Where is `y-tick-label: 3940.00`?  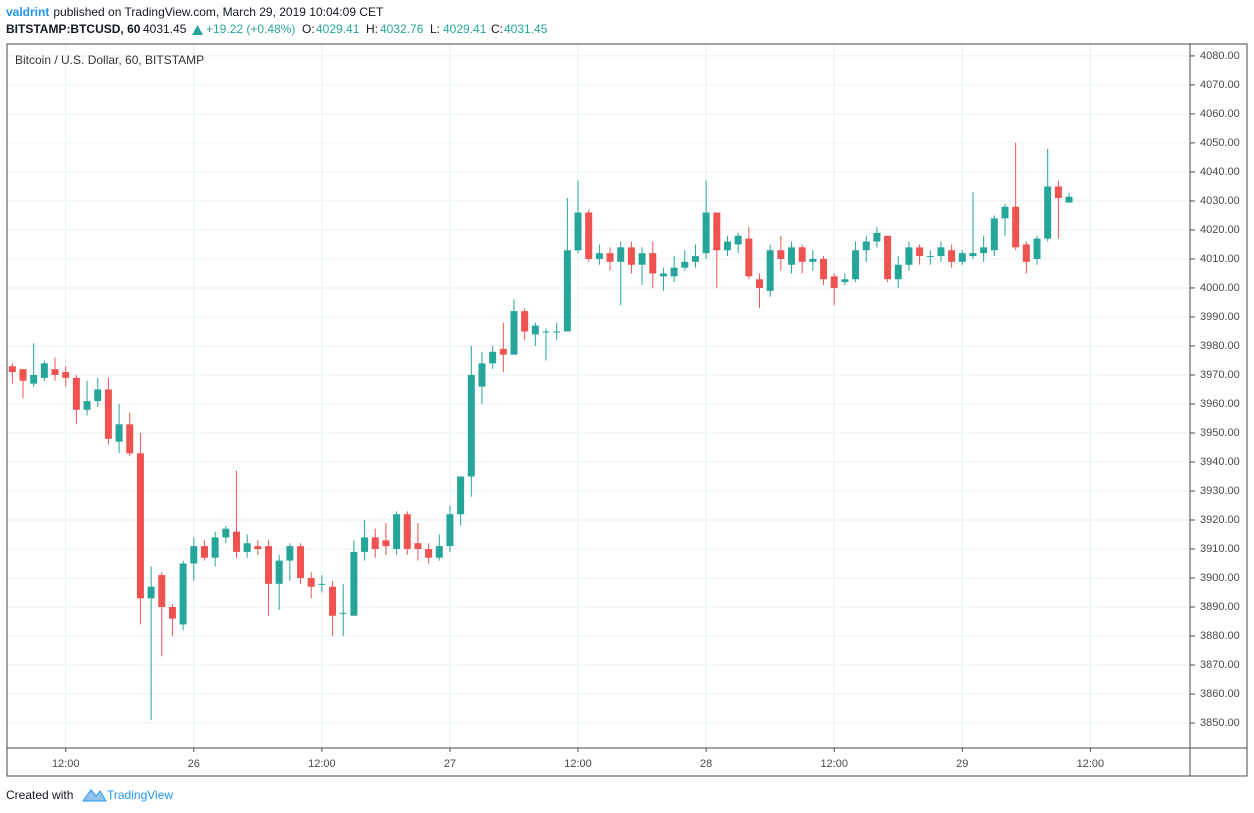 y-tick-label: 3940.00 is located at coordinates (1220, 462).